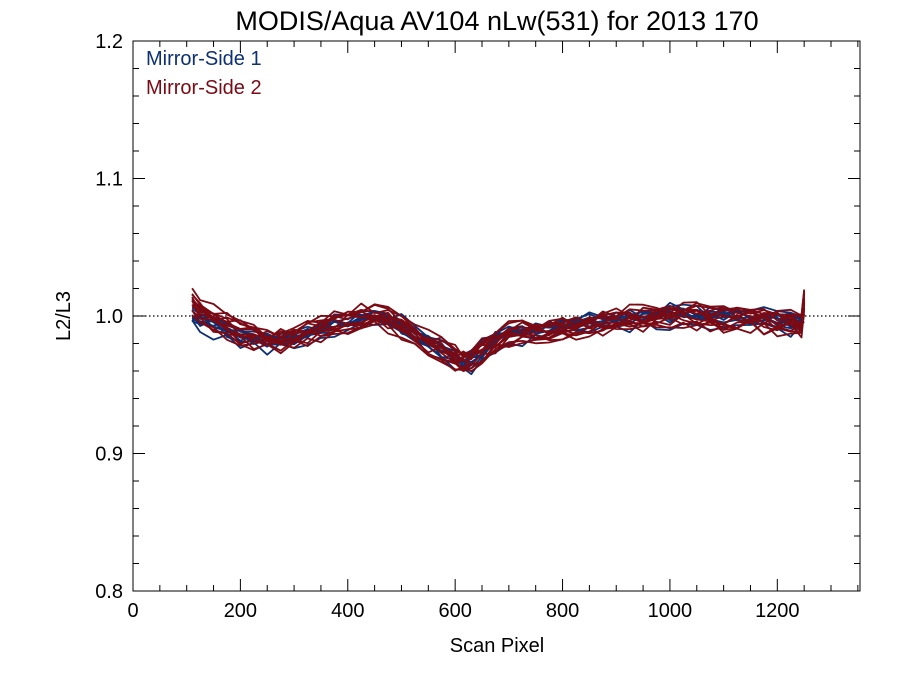 This screenshot has height=675, width=900. Describe the element at coordinates (109, 317) in the screenshot. I see `y-tick-label: 1.0` at that location.